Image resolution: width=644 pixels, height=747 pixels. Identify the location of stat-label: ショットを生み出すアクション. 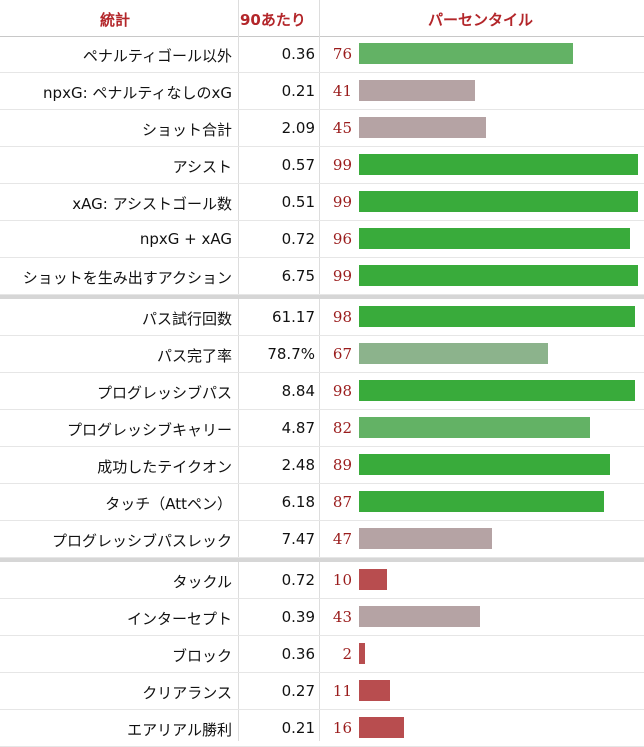
(127, 278).